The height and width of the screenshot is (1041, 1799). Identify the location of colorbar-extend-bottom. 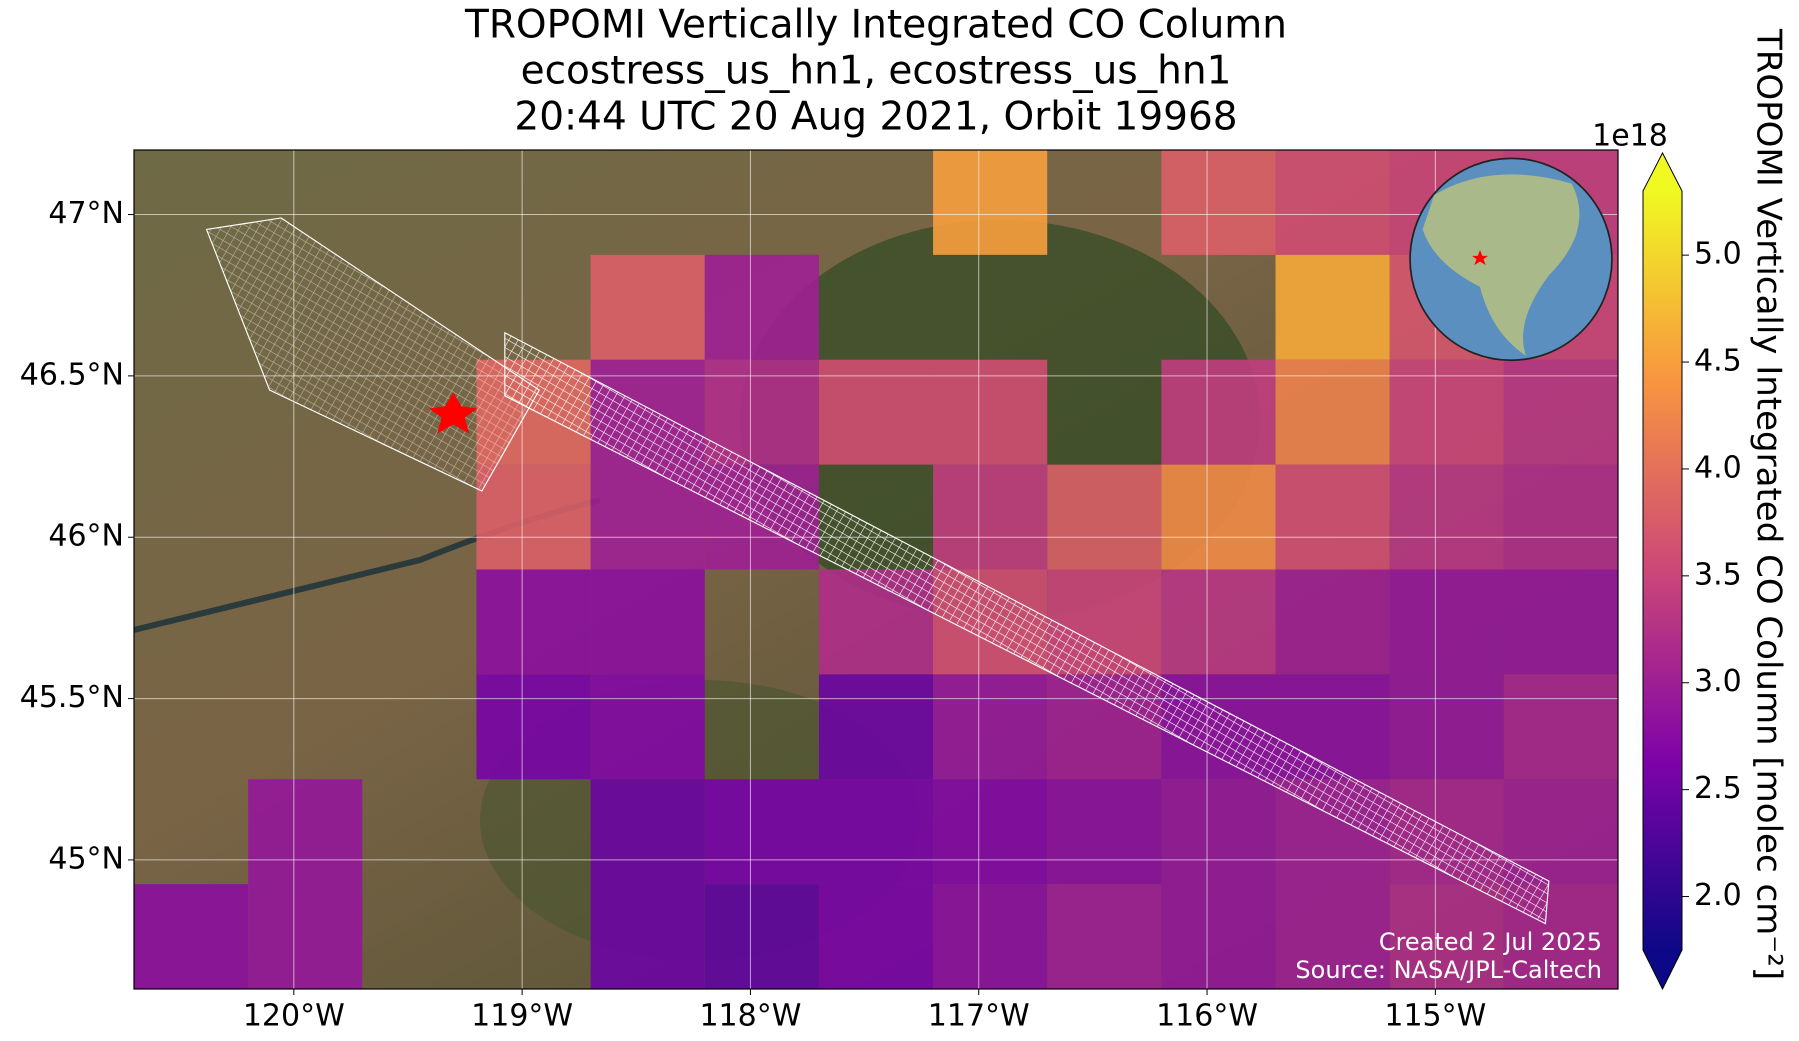
(1662, 969).